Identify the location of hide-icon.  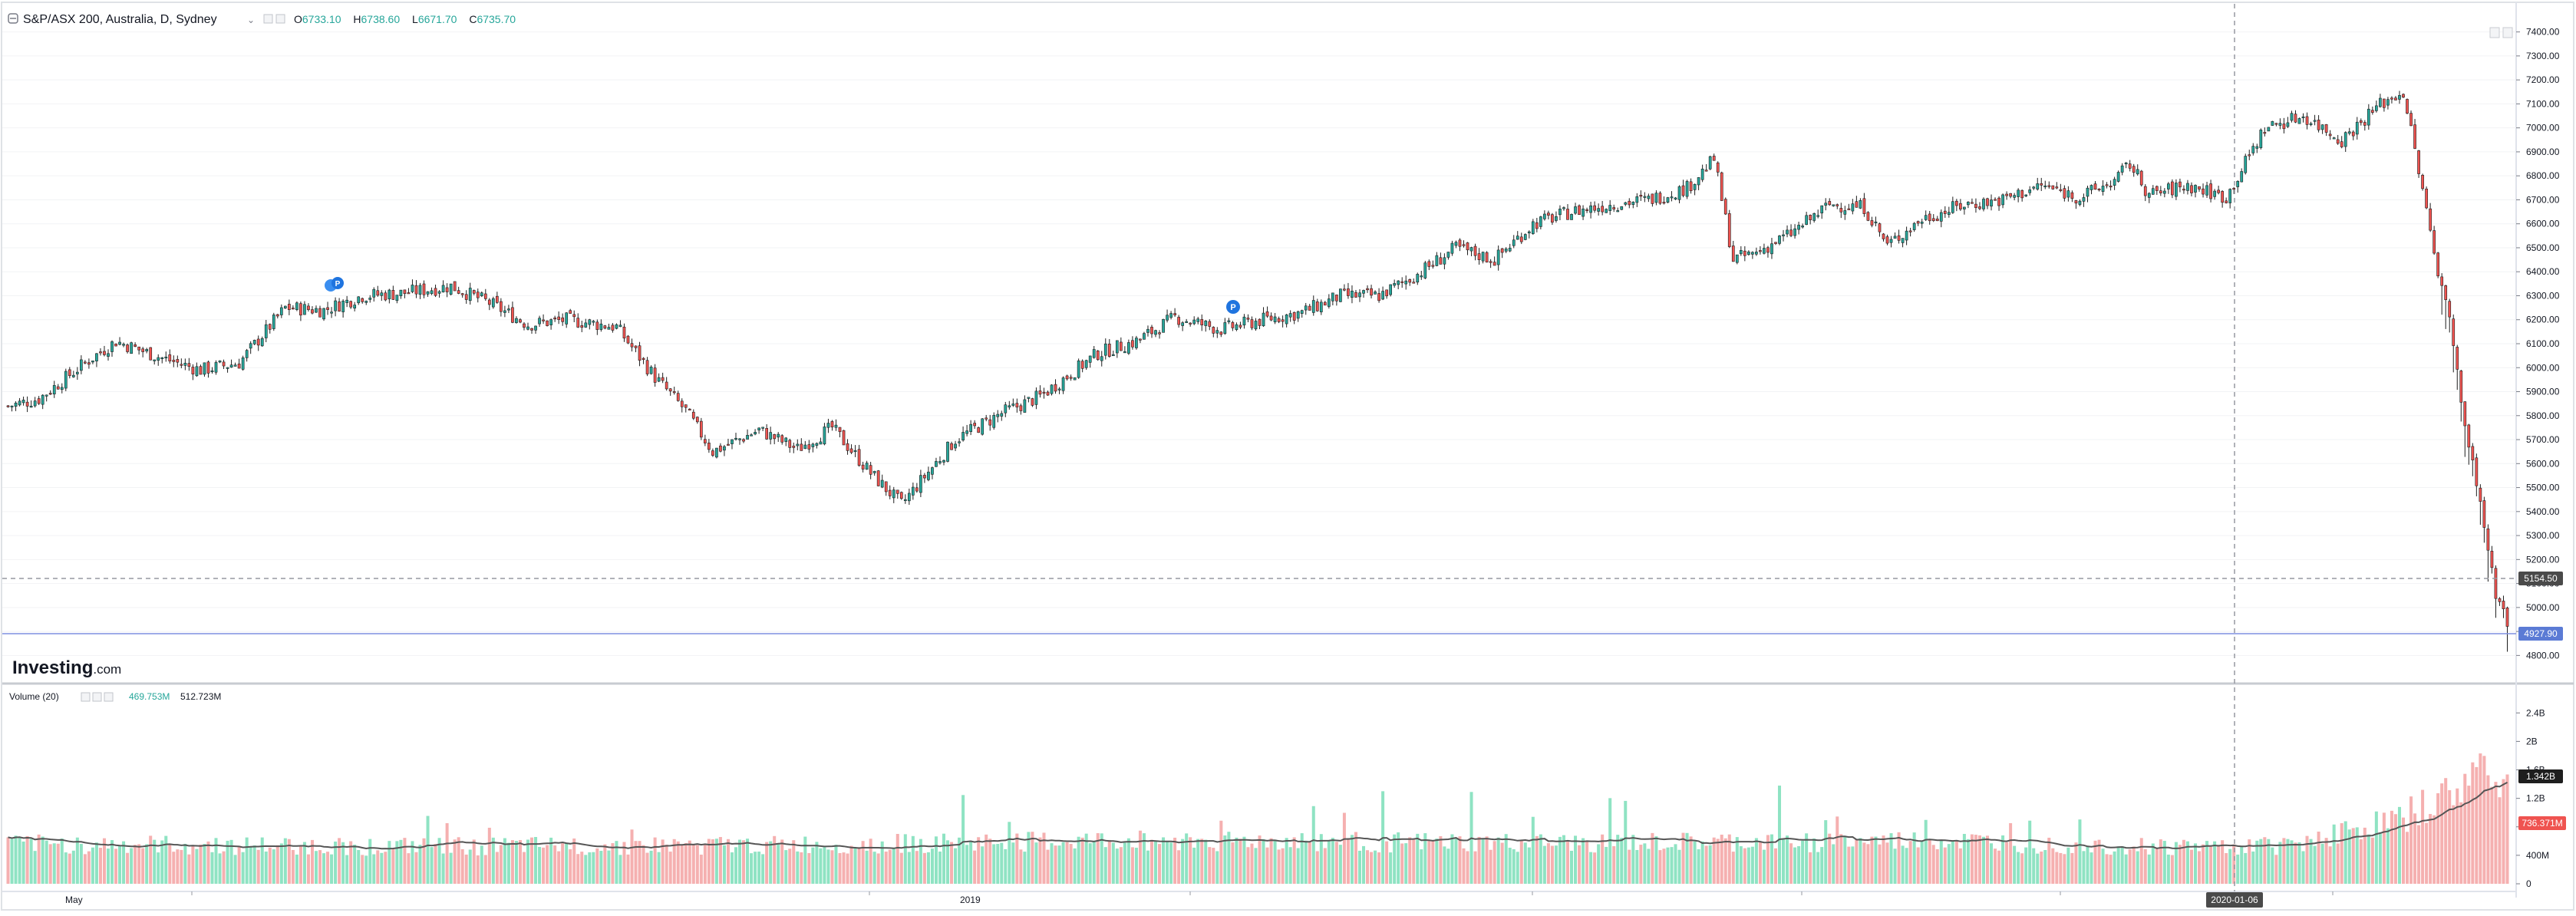
(280, 19).